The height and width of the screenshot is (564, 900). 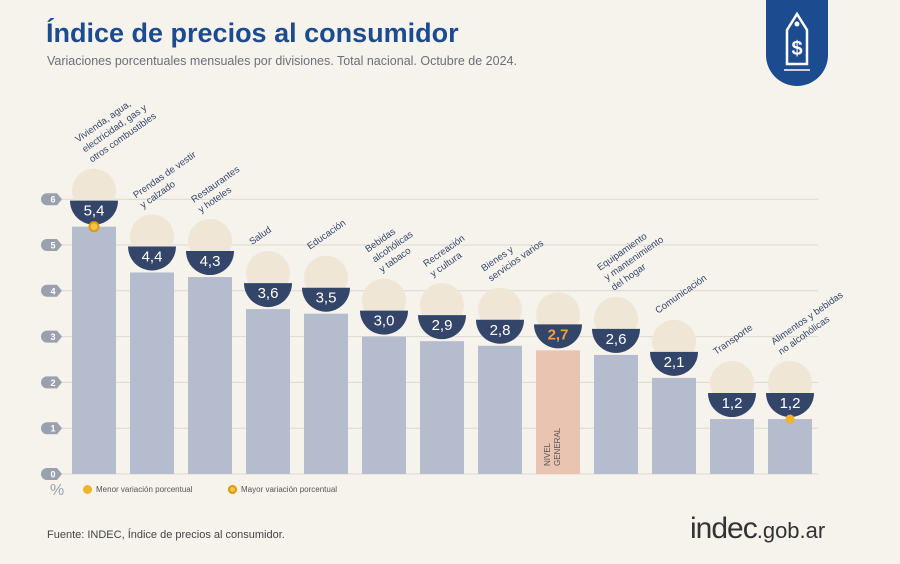 I want to click on value-label: 2,6, so click(x=616, y=339).